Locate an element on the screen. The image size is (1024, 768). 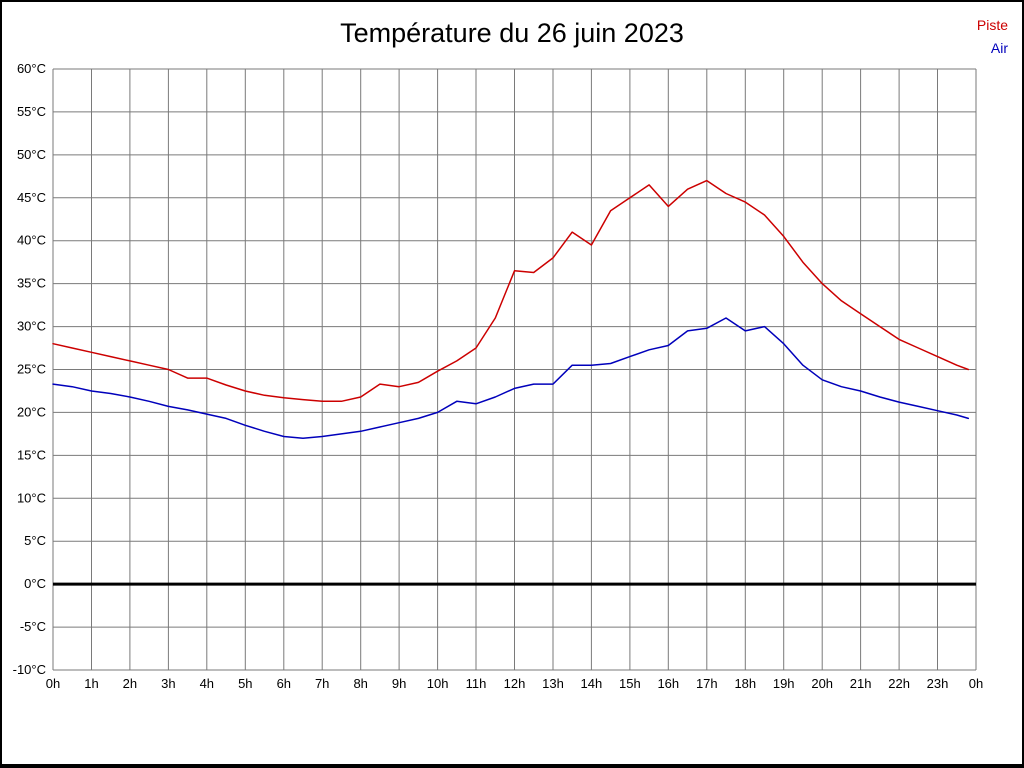
x-tick-label: 20h is located at coordinates (822, 683).